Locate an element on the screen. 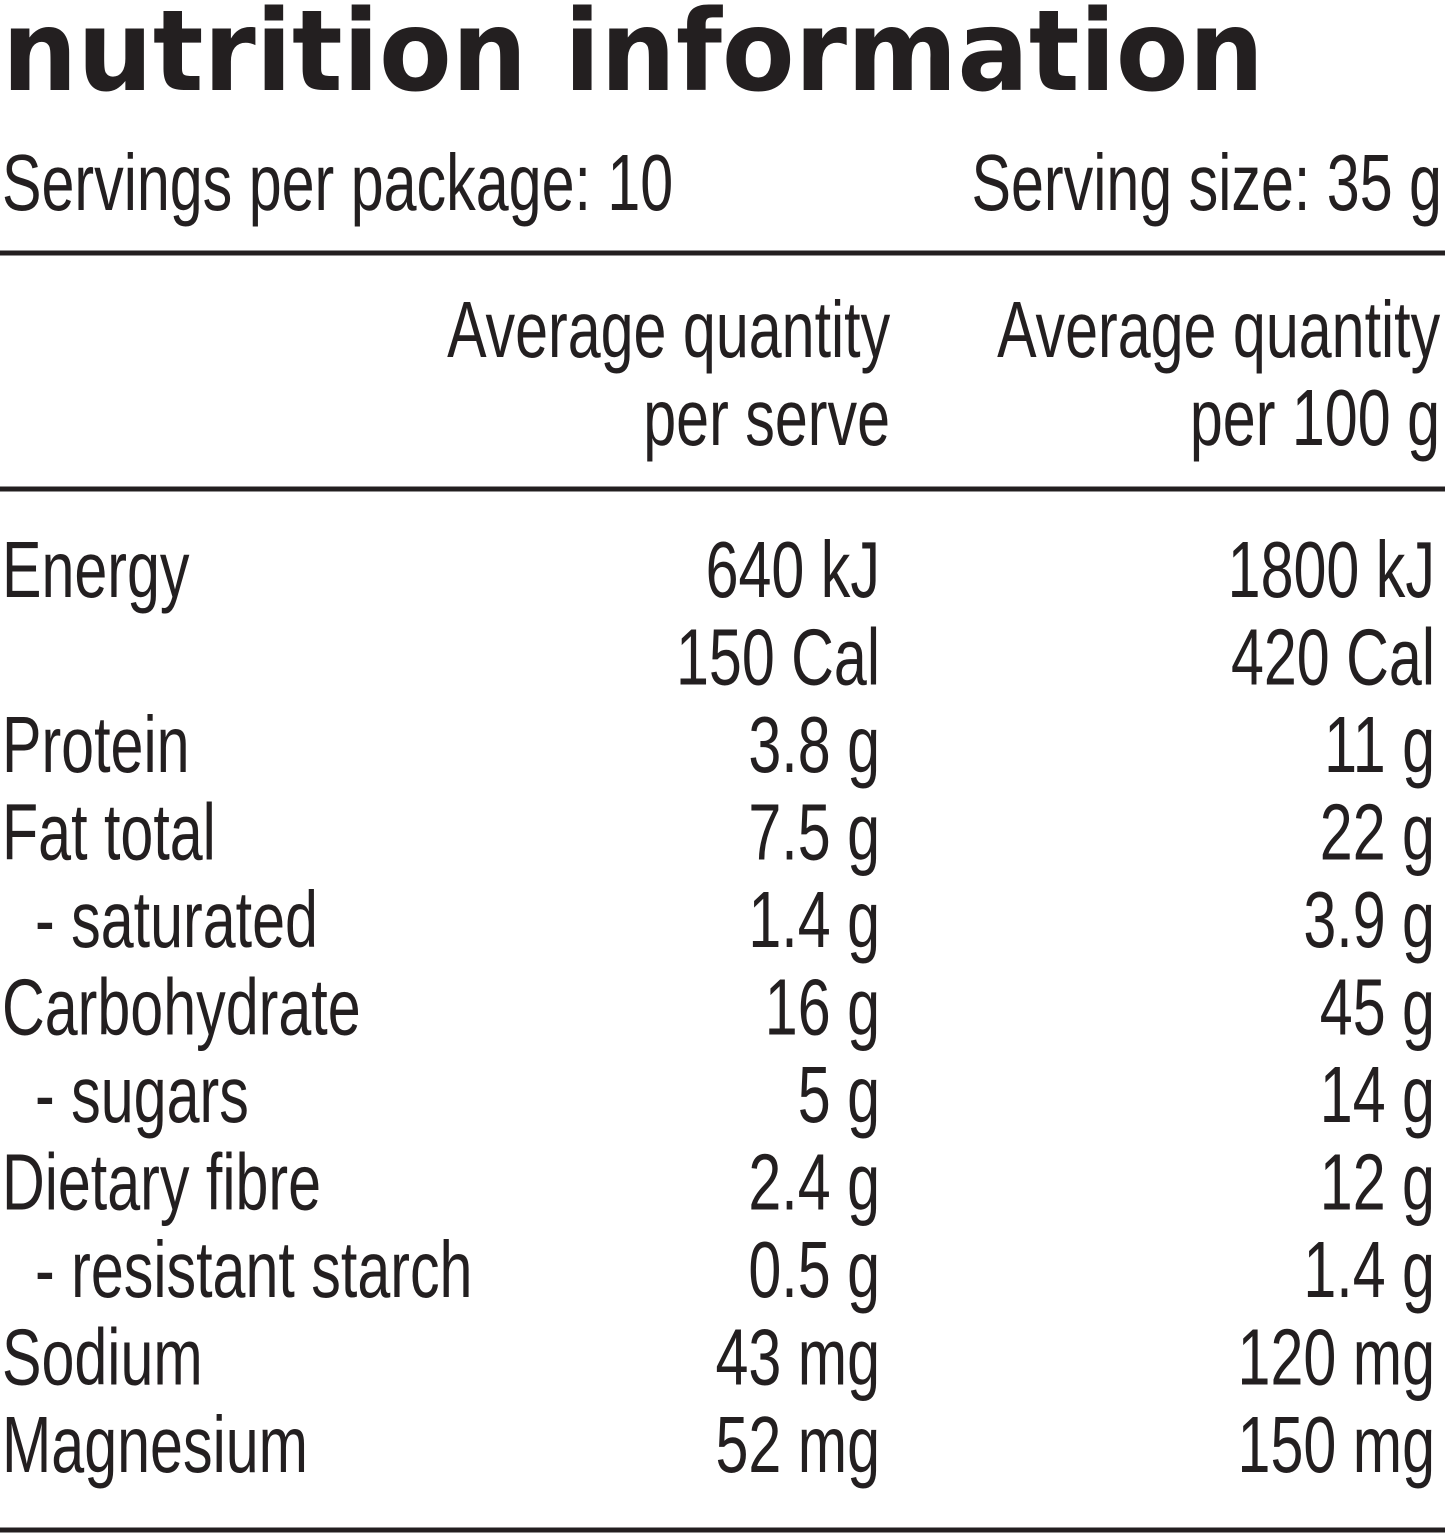 This screenshot has height=1537, width=1445. column-header: per serve is located at coordinates (766, 417).